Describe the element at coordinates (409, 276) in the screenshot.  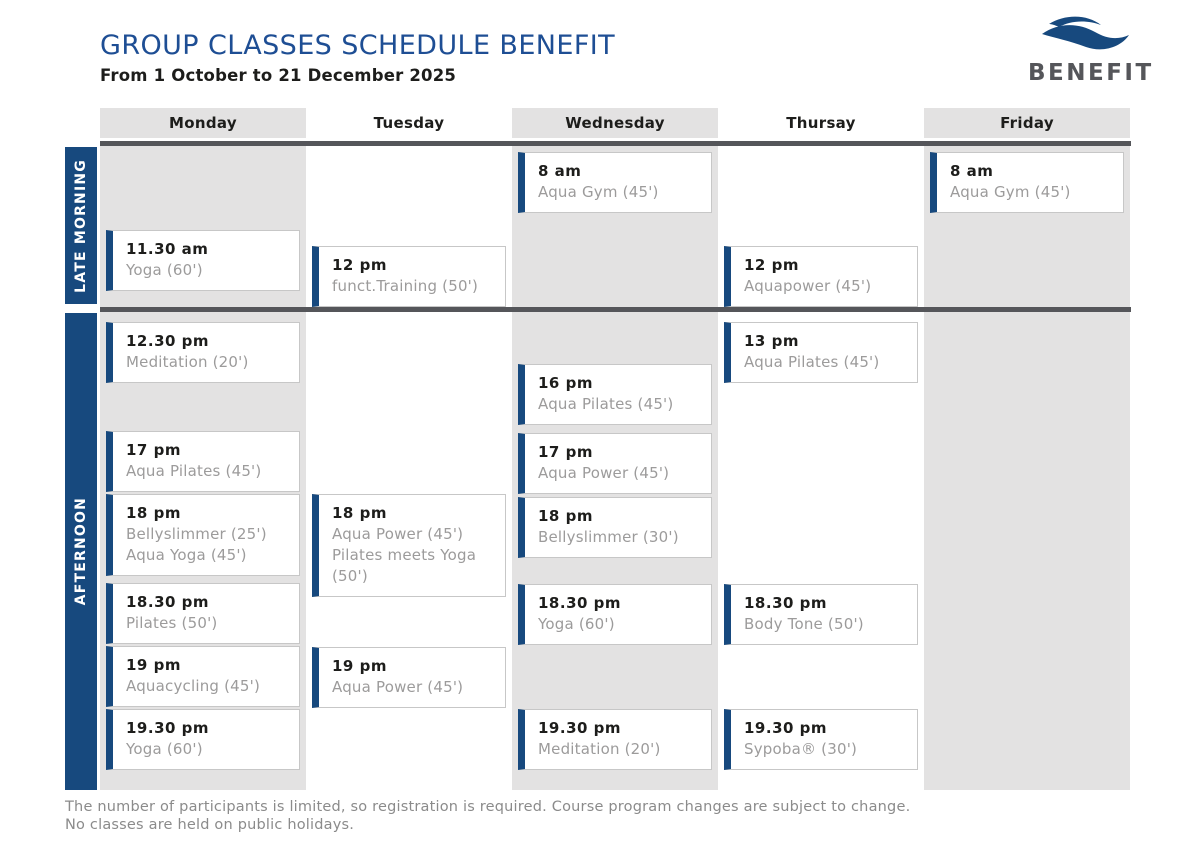
I see `class-card: 12 pm funct.Training (50')` at that location.